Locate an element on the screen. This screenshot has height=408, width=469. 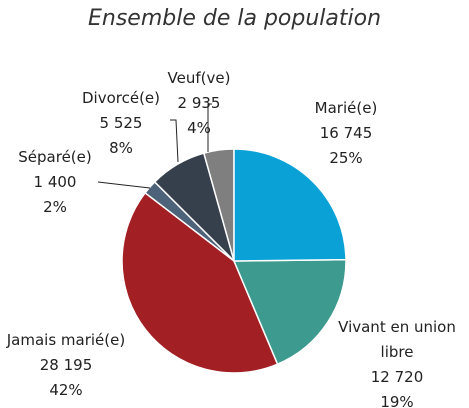
category-label: Veuf(ve) is located at coordinates (199, 78).